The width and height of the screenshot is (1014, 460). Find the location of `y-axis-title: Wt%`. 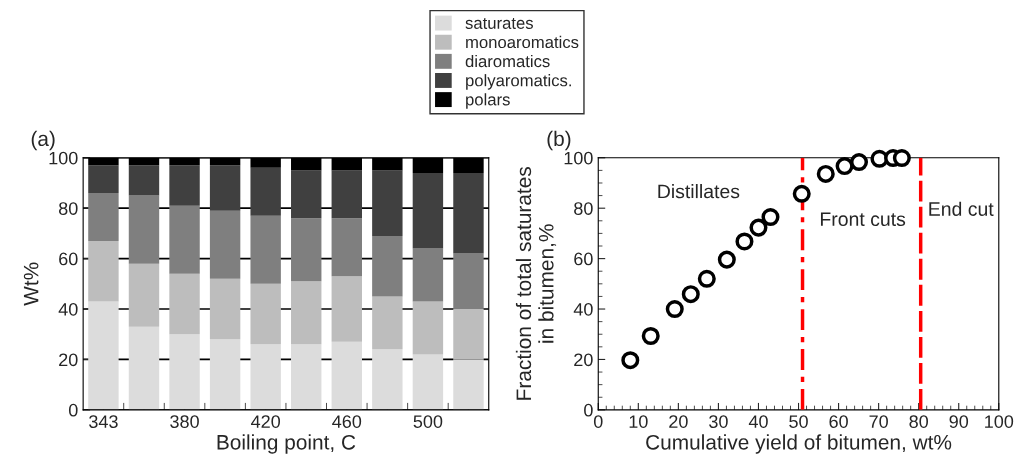

y-axis-title: Wt% is located at coordinates (31, 284).